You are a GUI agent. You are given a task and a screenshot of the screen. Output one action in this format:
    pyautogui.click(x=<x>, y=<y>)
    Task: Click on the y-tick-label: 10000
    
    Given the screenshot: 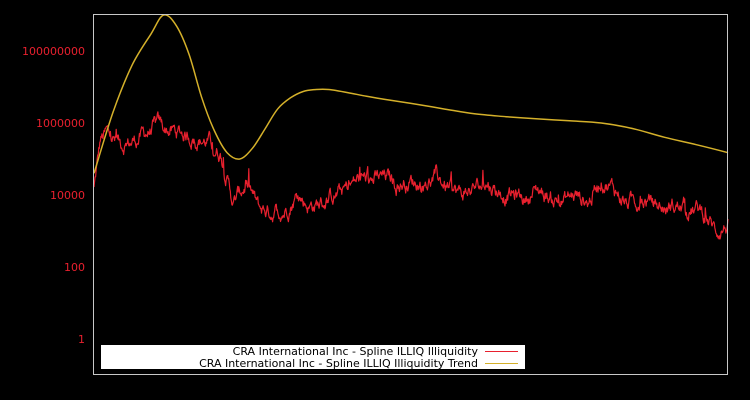 What is the action you would take?
    pyautogui.click(x=67, y=195)
    